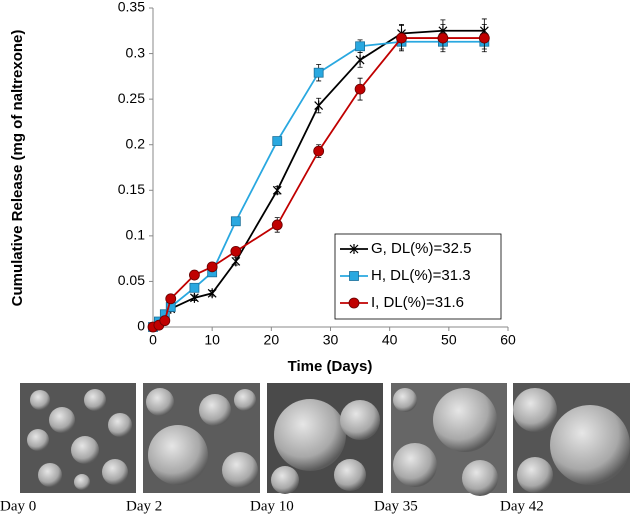 The width and height of the screenshot is (630, 521). I want to click on x-tick-label: 10, so click(212, 340).